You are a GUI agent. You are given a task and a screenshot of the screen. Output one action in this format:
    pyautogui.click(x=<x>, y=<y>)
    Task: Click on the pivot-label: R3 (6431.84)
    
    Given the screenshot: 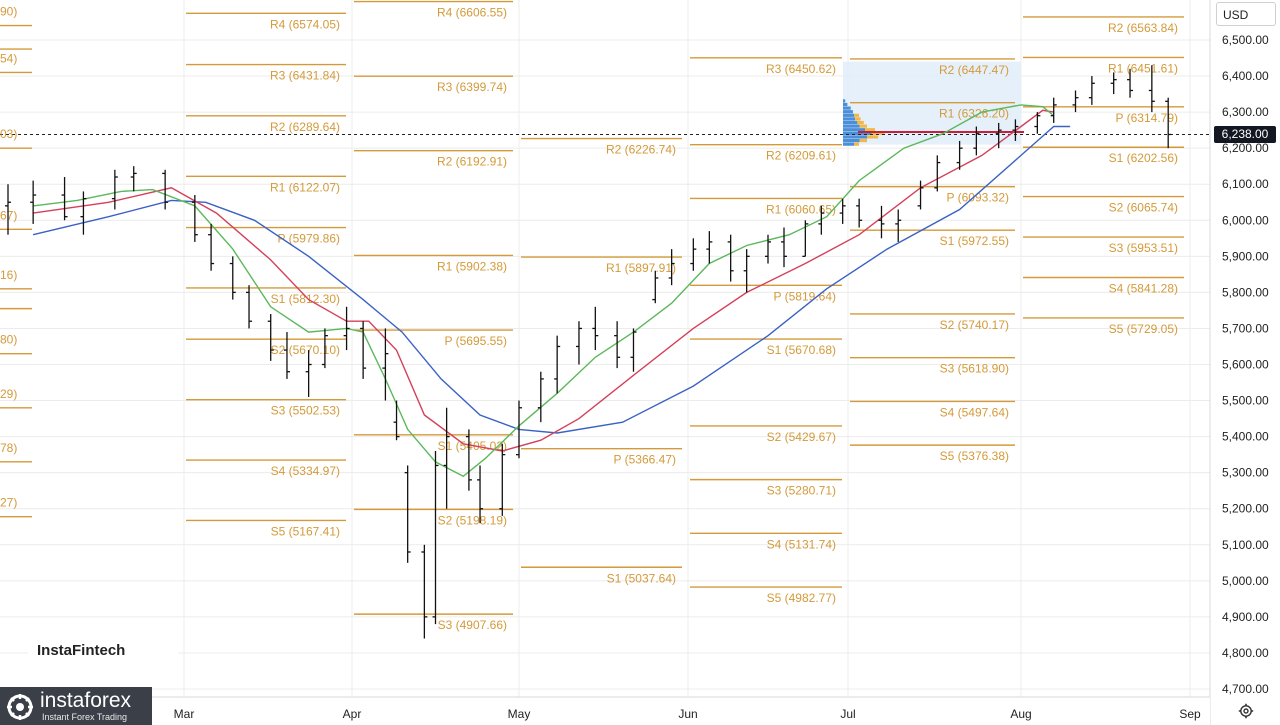 What is the action you would take?
    pyautogui.click(x=305, y=76)
    